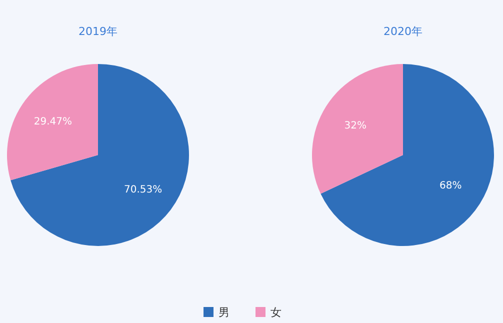 The width and height of the screenshot is (503, 323). I want to click on legend-label: 女, so click(276, 312).